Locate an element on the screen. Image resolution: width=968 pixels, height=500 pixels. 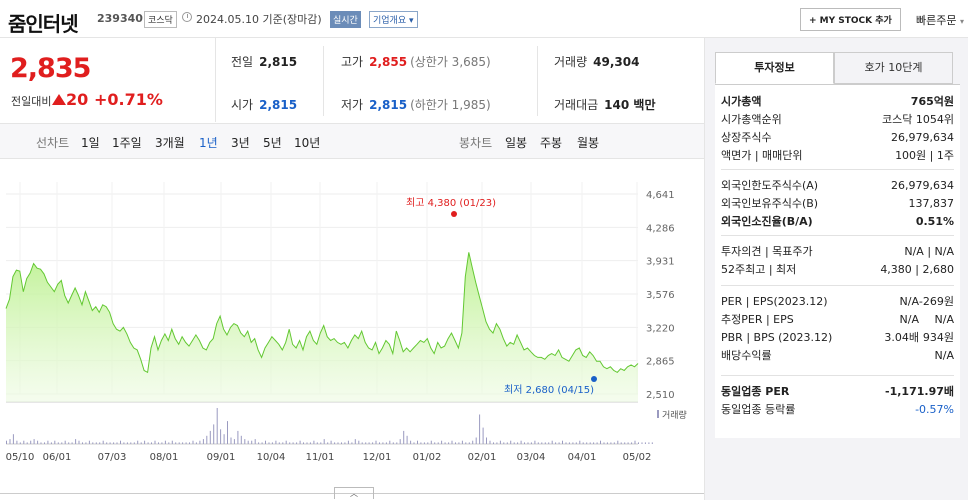
tab-monthly: 월봉 is located at coordinates (588, 143).